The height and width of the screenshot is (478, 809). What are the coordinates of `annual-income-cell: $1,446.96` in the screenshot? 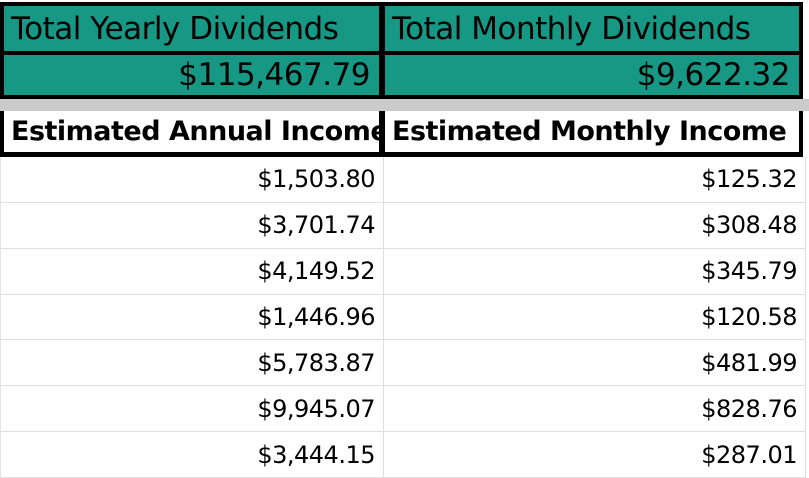 It's located at (192, 317).